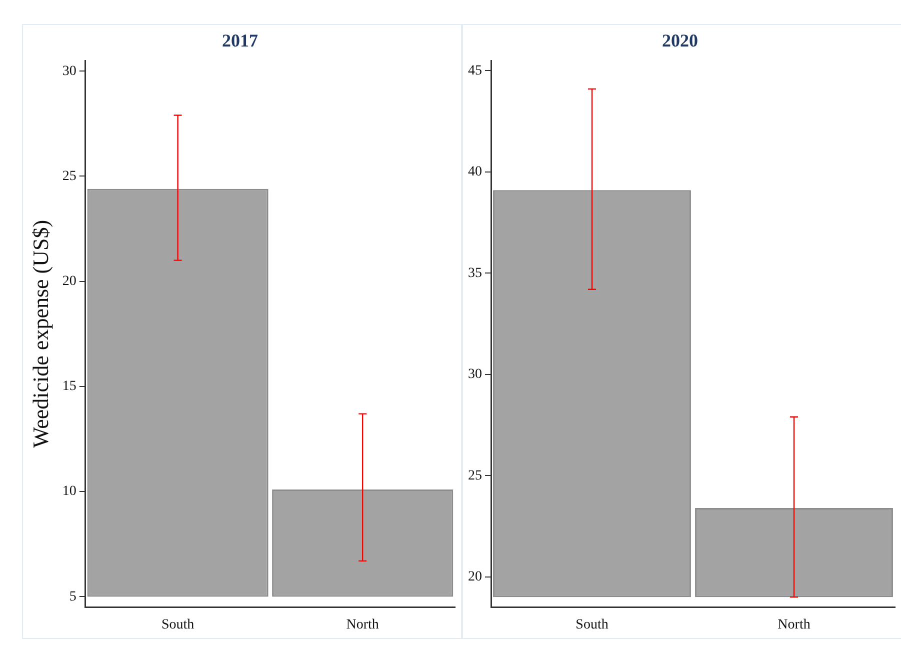 The width and height of the screenshot is (901, 665). Describe the element at coordinates (680, 40) in the screenshot. I see `chart-title: 2020` at that location.